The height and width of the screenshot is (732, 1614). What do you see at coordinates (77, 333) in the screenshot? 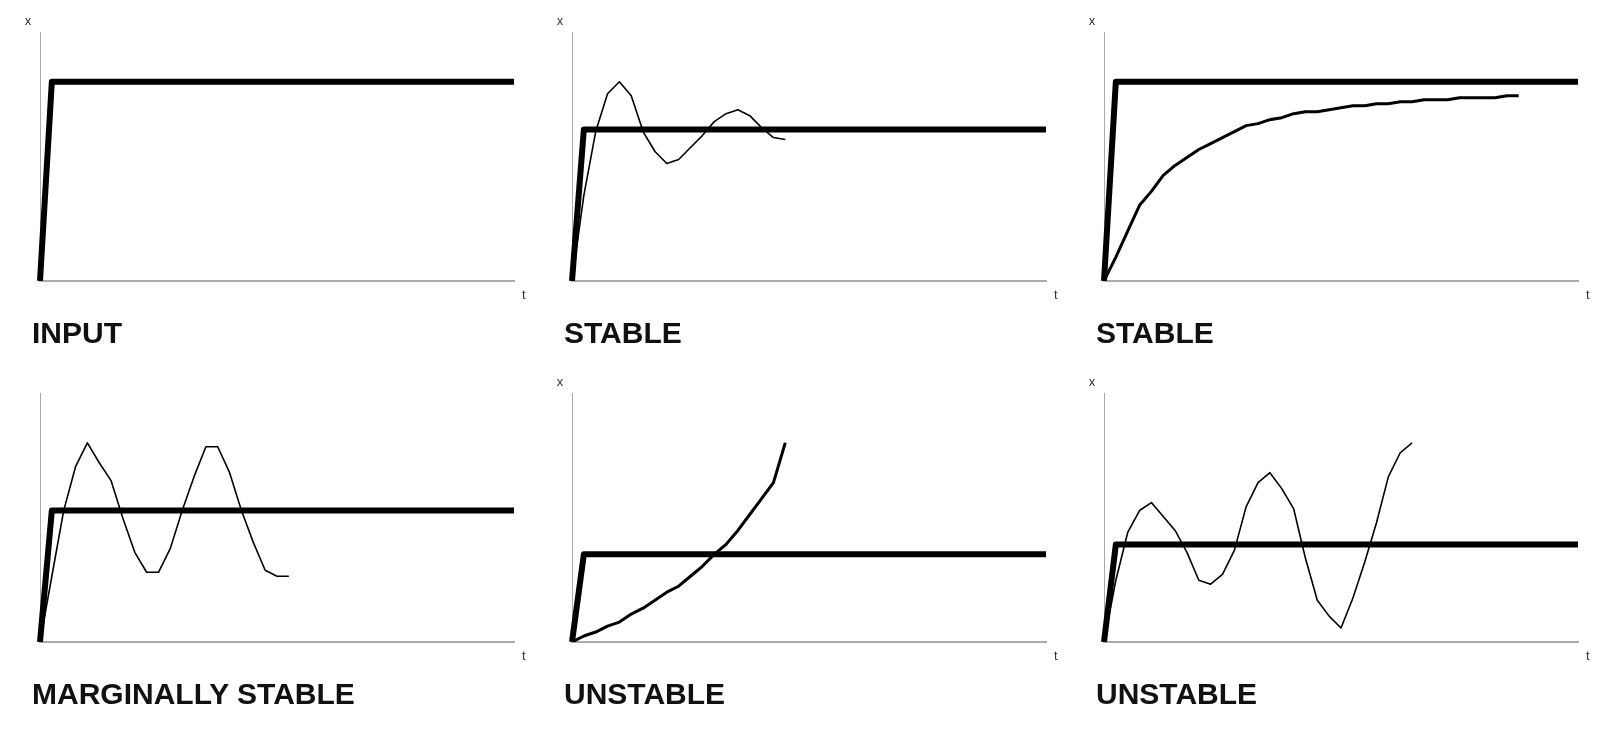
I see `text: INPUT` at bounding box center [77, 333].